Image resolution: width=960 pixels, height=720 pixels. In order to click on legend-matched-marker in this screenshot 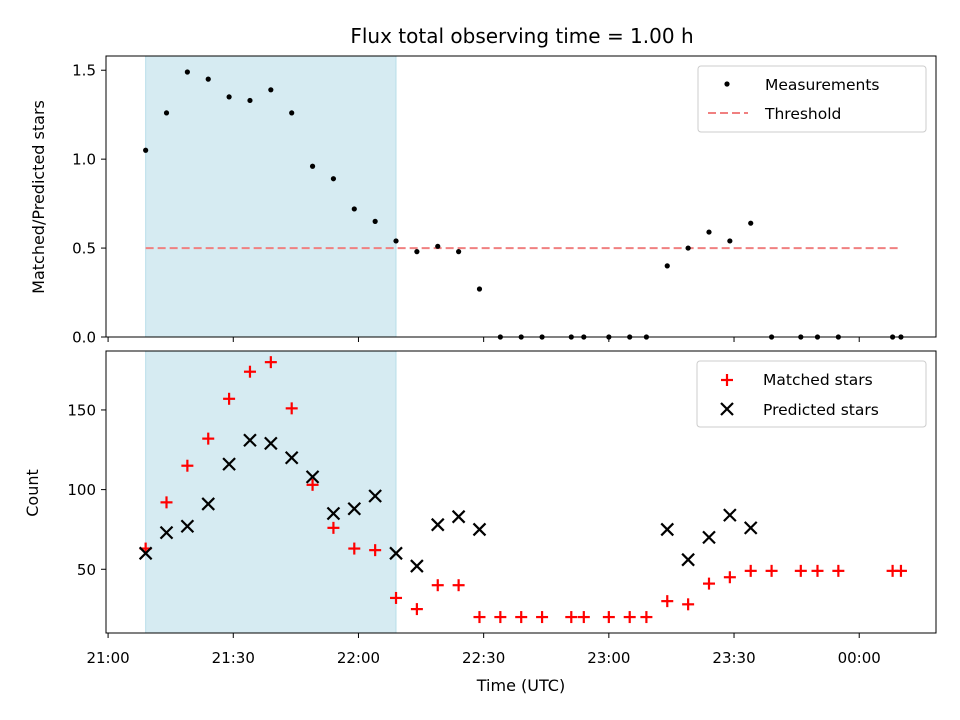, I will do `click(727, 380)`.